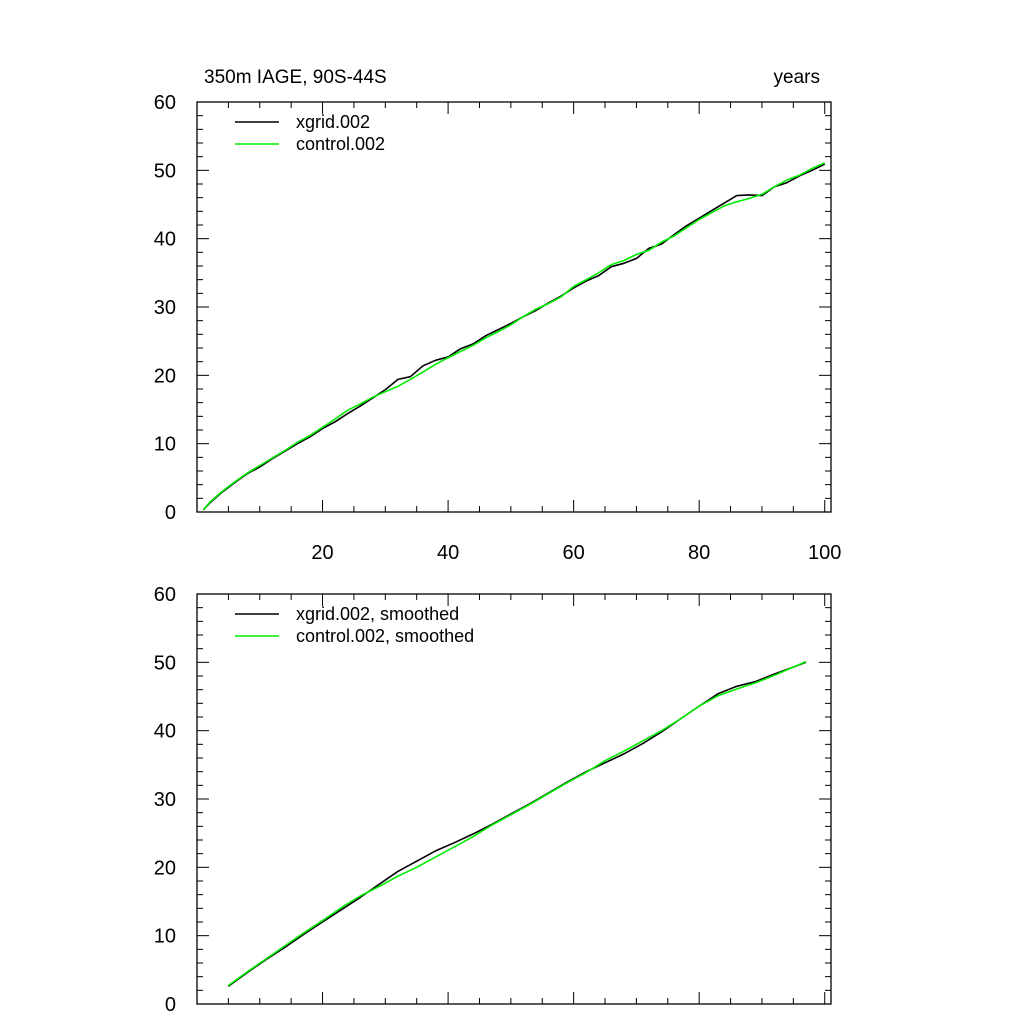 The height and width of the screenshot is (1024, 1024). What do you see at coordinates (322, 553) in the screenshot?
I see `x-tick-label: 20` at bounding box center [322, 553].